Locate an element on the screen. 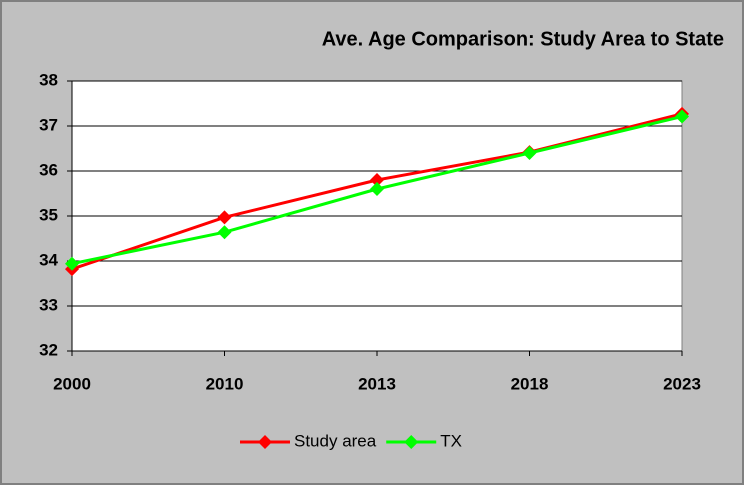 The width and height of the screenshot is (744, 490). x-tick-label: 2010 is located at coordinates (225, 383).